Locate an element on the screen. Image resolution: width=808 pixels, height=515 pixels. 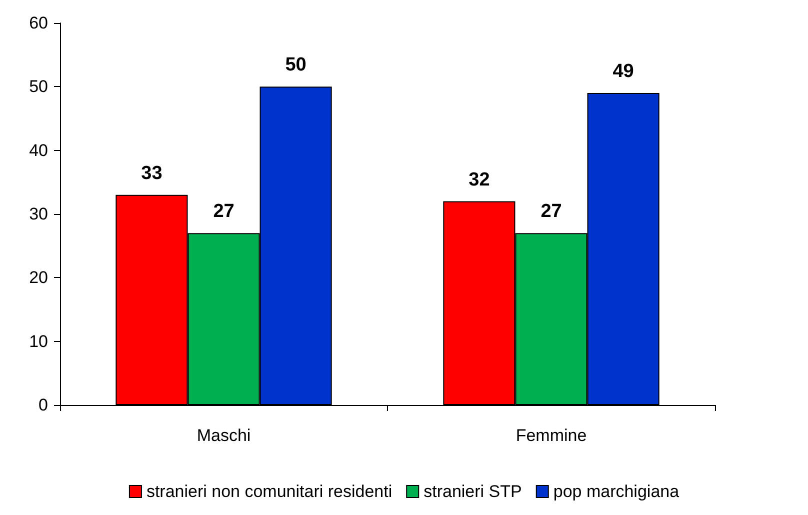
legend-label: stranieri non comunitari residenti is located at coordinates (269, 491).